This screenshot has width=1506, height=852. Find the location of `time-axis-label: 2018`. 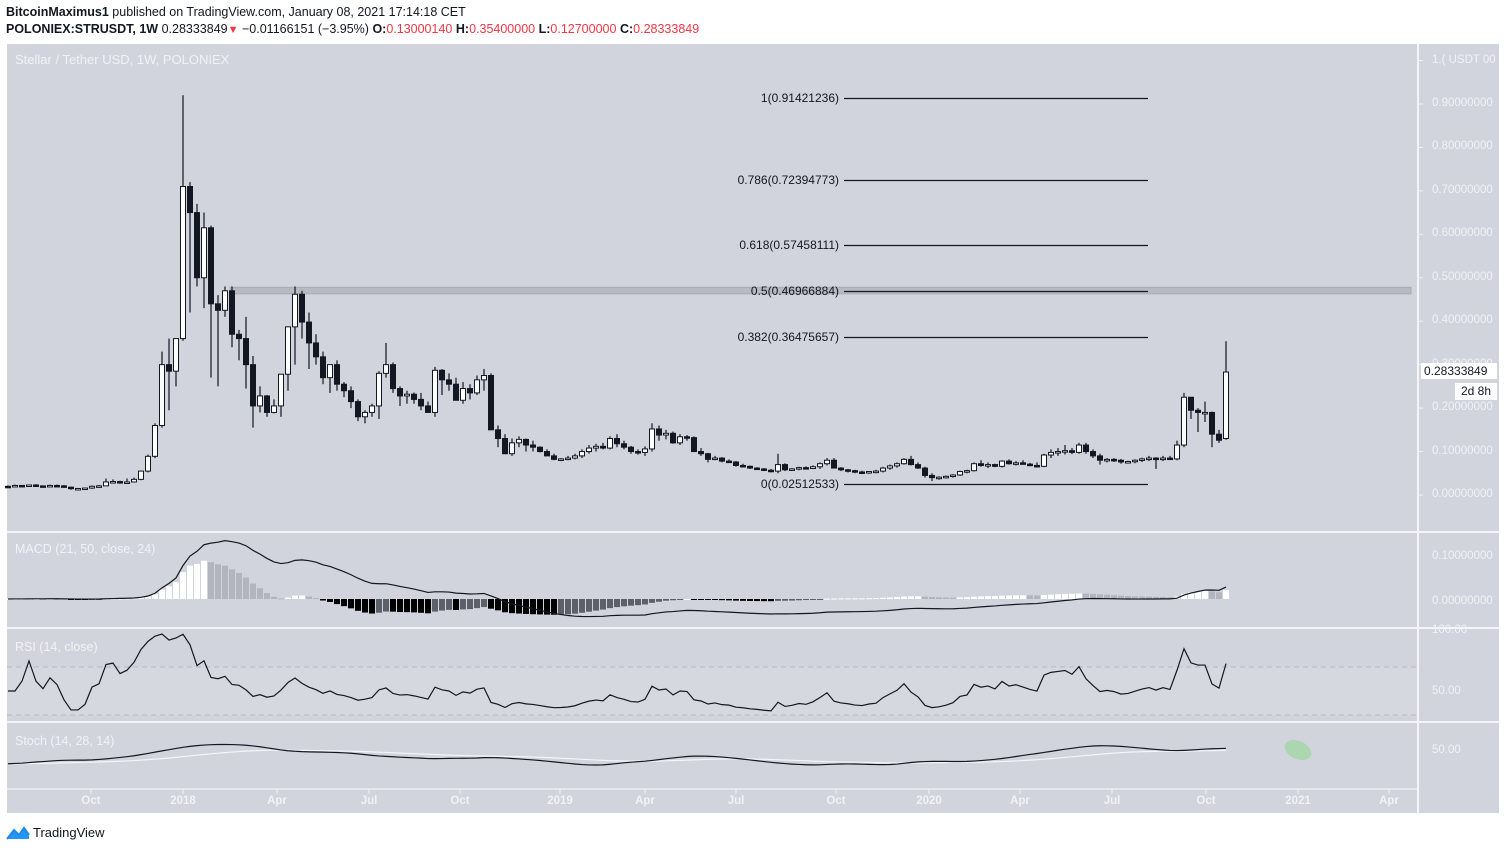

time-axis-label: 2018 is located at coordinates (183, 801).